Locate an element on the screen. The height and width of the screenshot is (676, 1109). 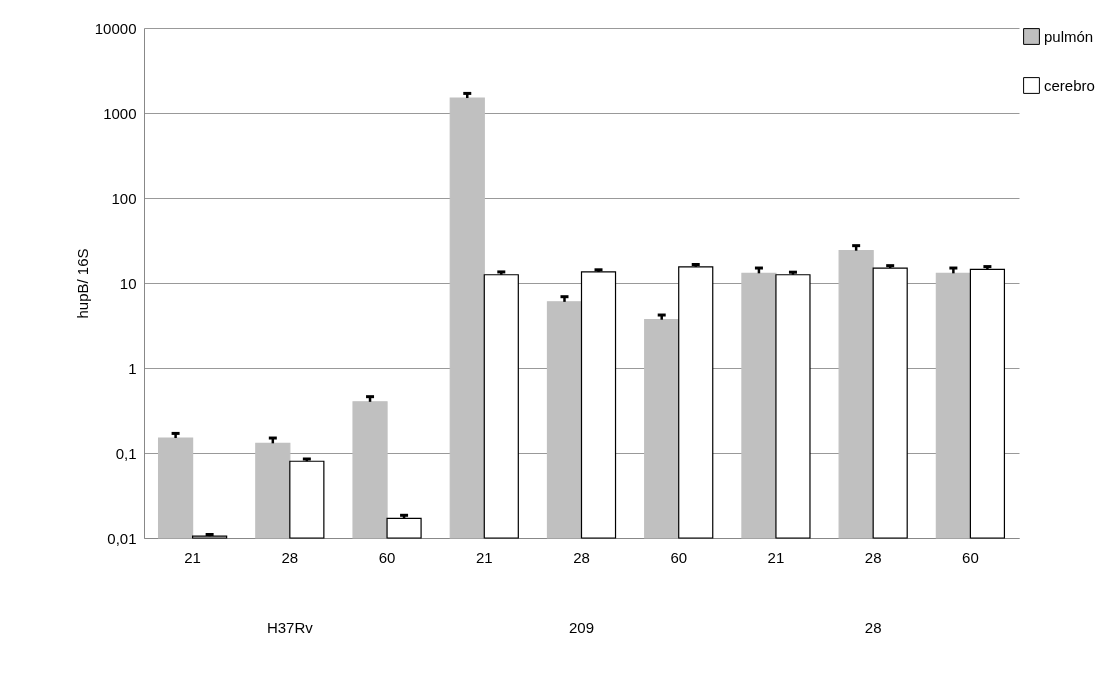
y-tick-label: 10 is located at coordinates (128, 283).